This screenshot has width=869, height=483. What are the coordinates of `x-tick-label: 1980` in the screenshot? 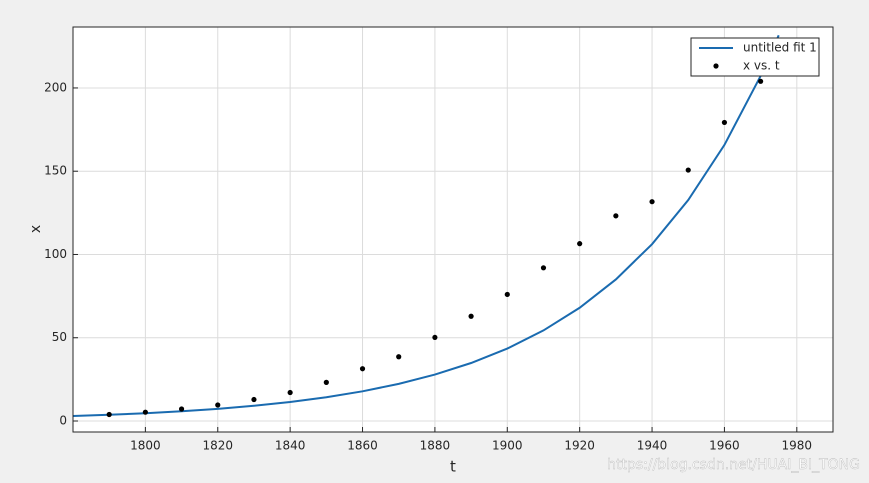 It's located at (797, 446).